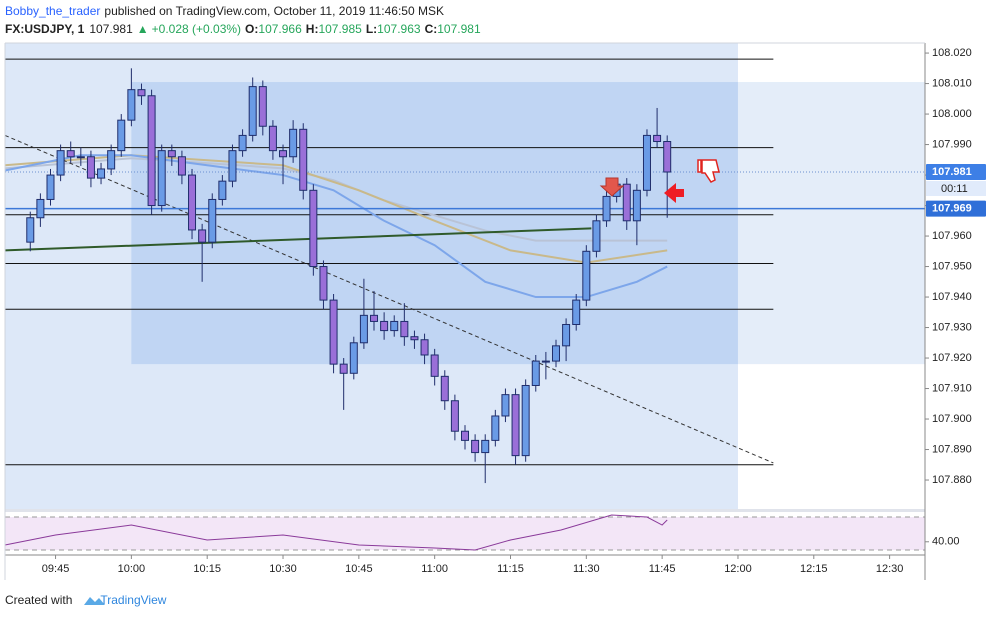 This screenshot has width=988, height=618. I want to click on l-value: 107.963, so click(399, 29).